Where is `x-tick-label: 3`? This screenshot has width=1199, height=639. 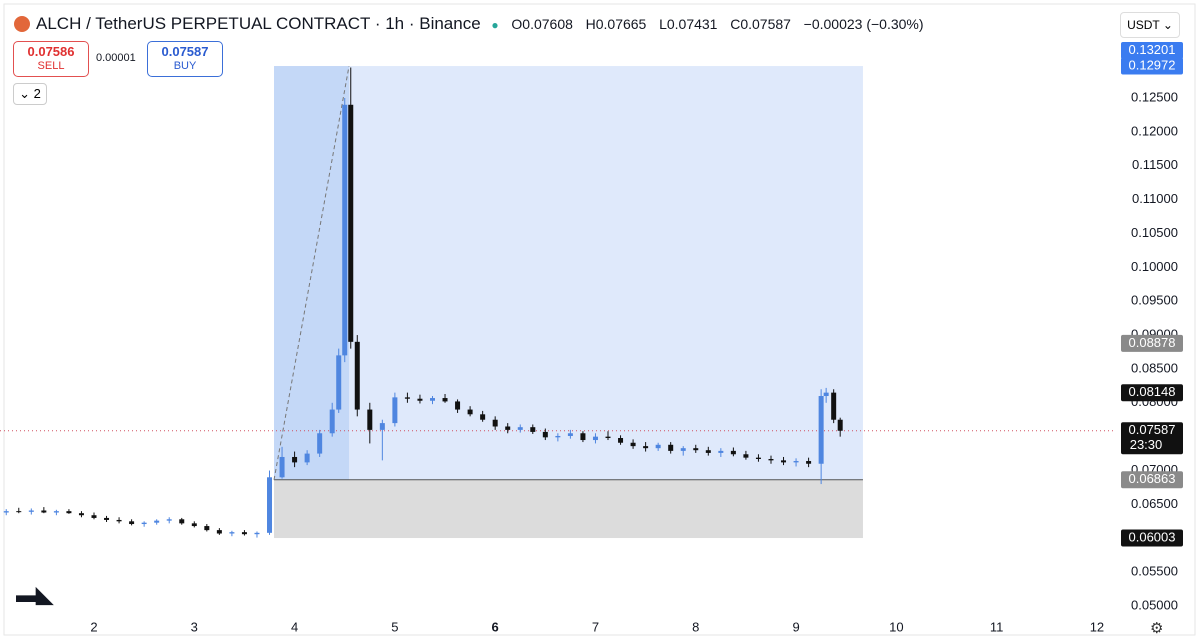
x-tick-label: 3 is located at coordinates (194, 626).